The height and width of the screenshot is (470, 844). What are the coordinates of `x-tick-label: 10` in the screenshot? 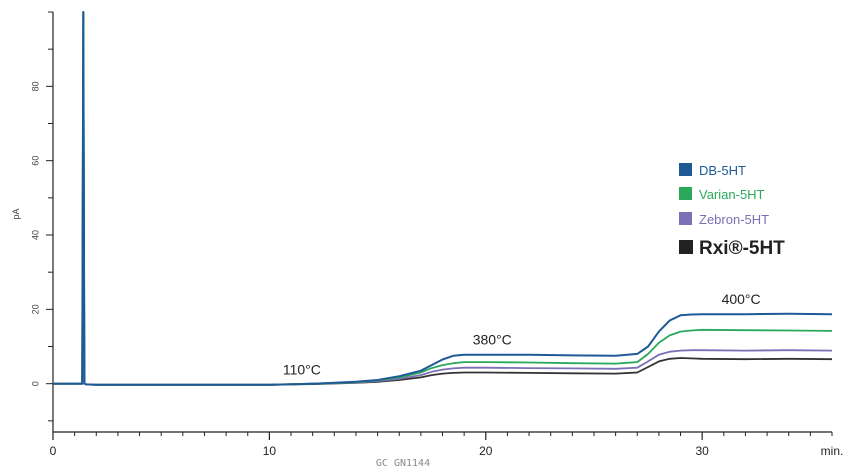 It's located at (270, 451).